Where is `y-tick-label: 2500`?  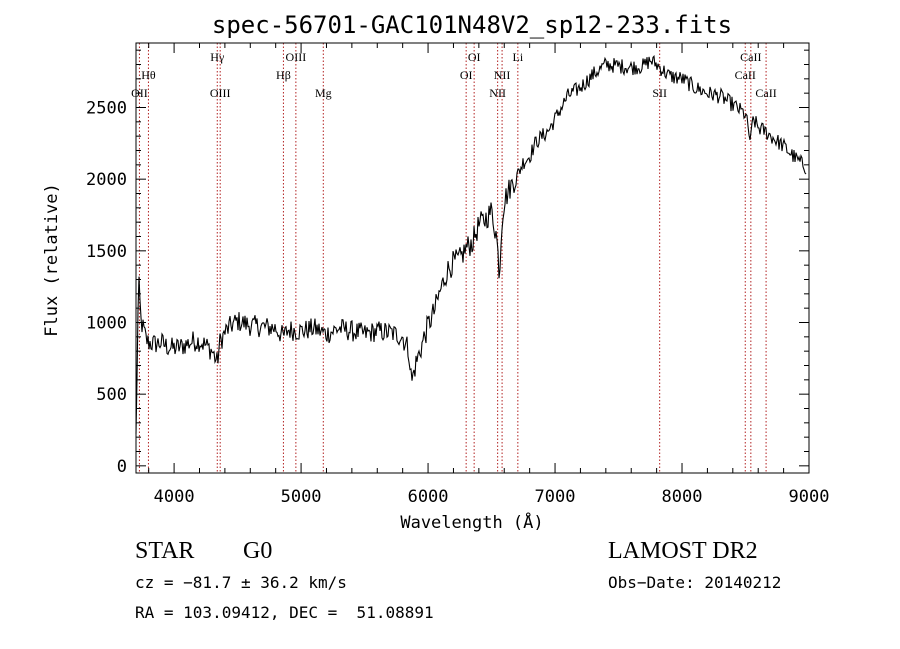
y-tick-label: 2500 is located at coordinates (106, 109).